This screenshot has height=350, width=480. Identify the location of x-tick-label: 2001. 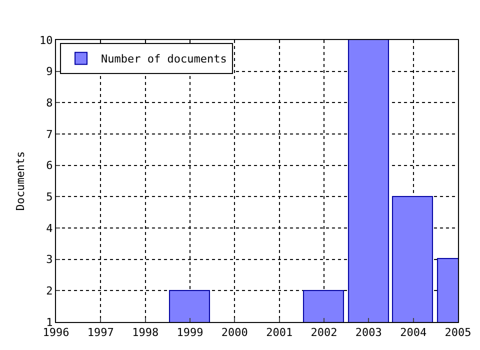
(279, 333).